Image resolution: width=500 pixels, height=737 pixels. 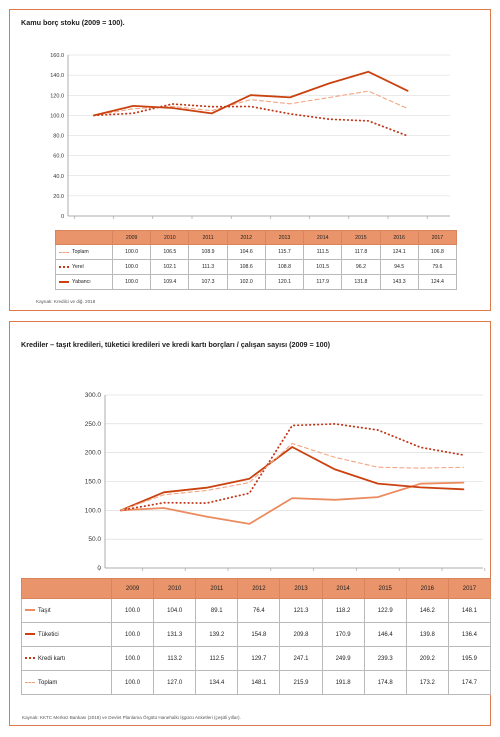 What do you see at coordinates (58, 157) in the screenshot?
I see `y-tick-label: 60.0` at bounding box center [58, 157].